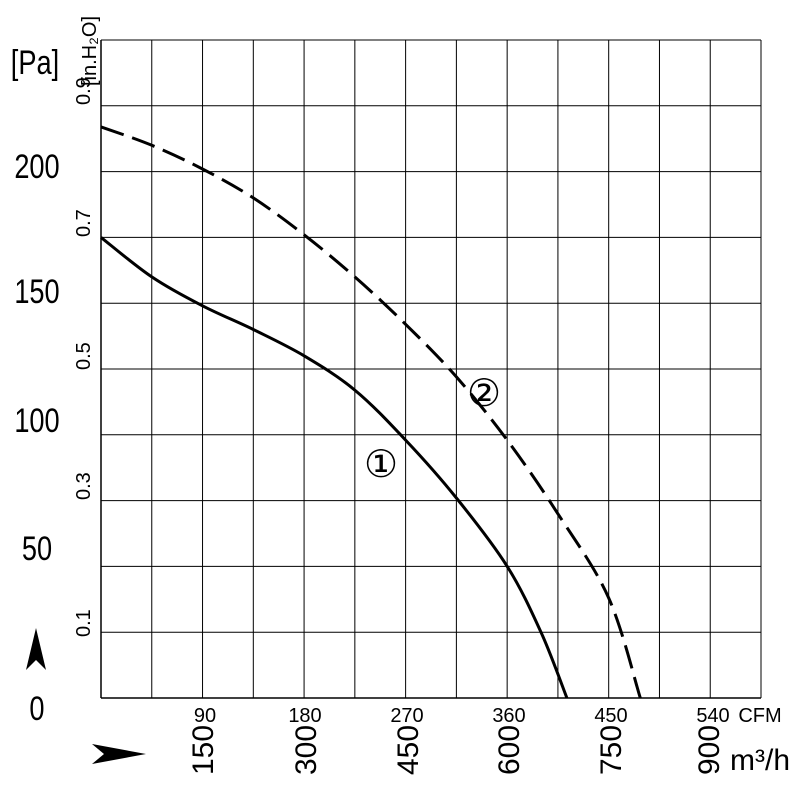 The width and height of the screenshot is (800, 800). What do you see at coordinates (37, 548) in the screenshot?
I see `y-tick-label-pa: 50` at bounding box center [37, 548].